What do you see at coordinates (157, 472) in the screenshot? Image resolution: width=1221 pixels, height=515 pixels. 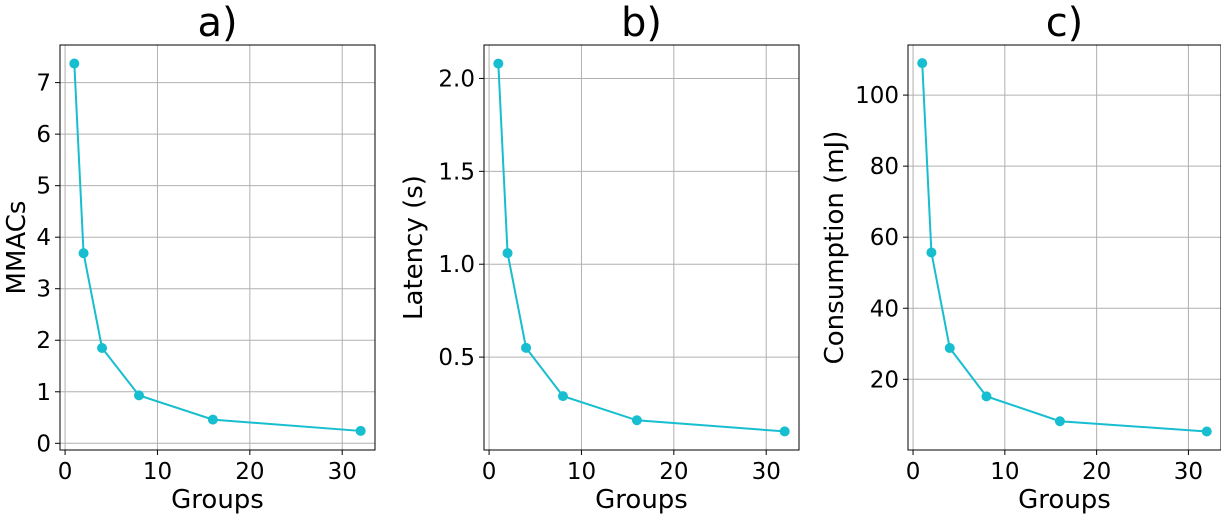 I see `panel-a-x-tick-label: 10` at bounding box center [157, 472].